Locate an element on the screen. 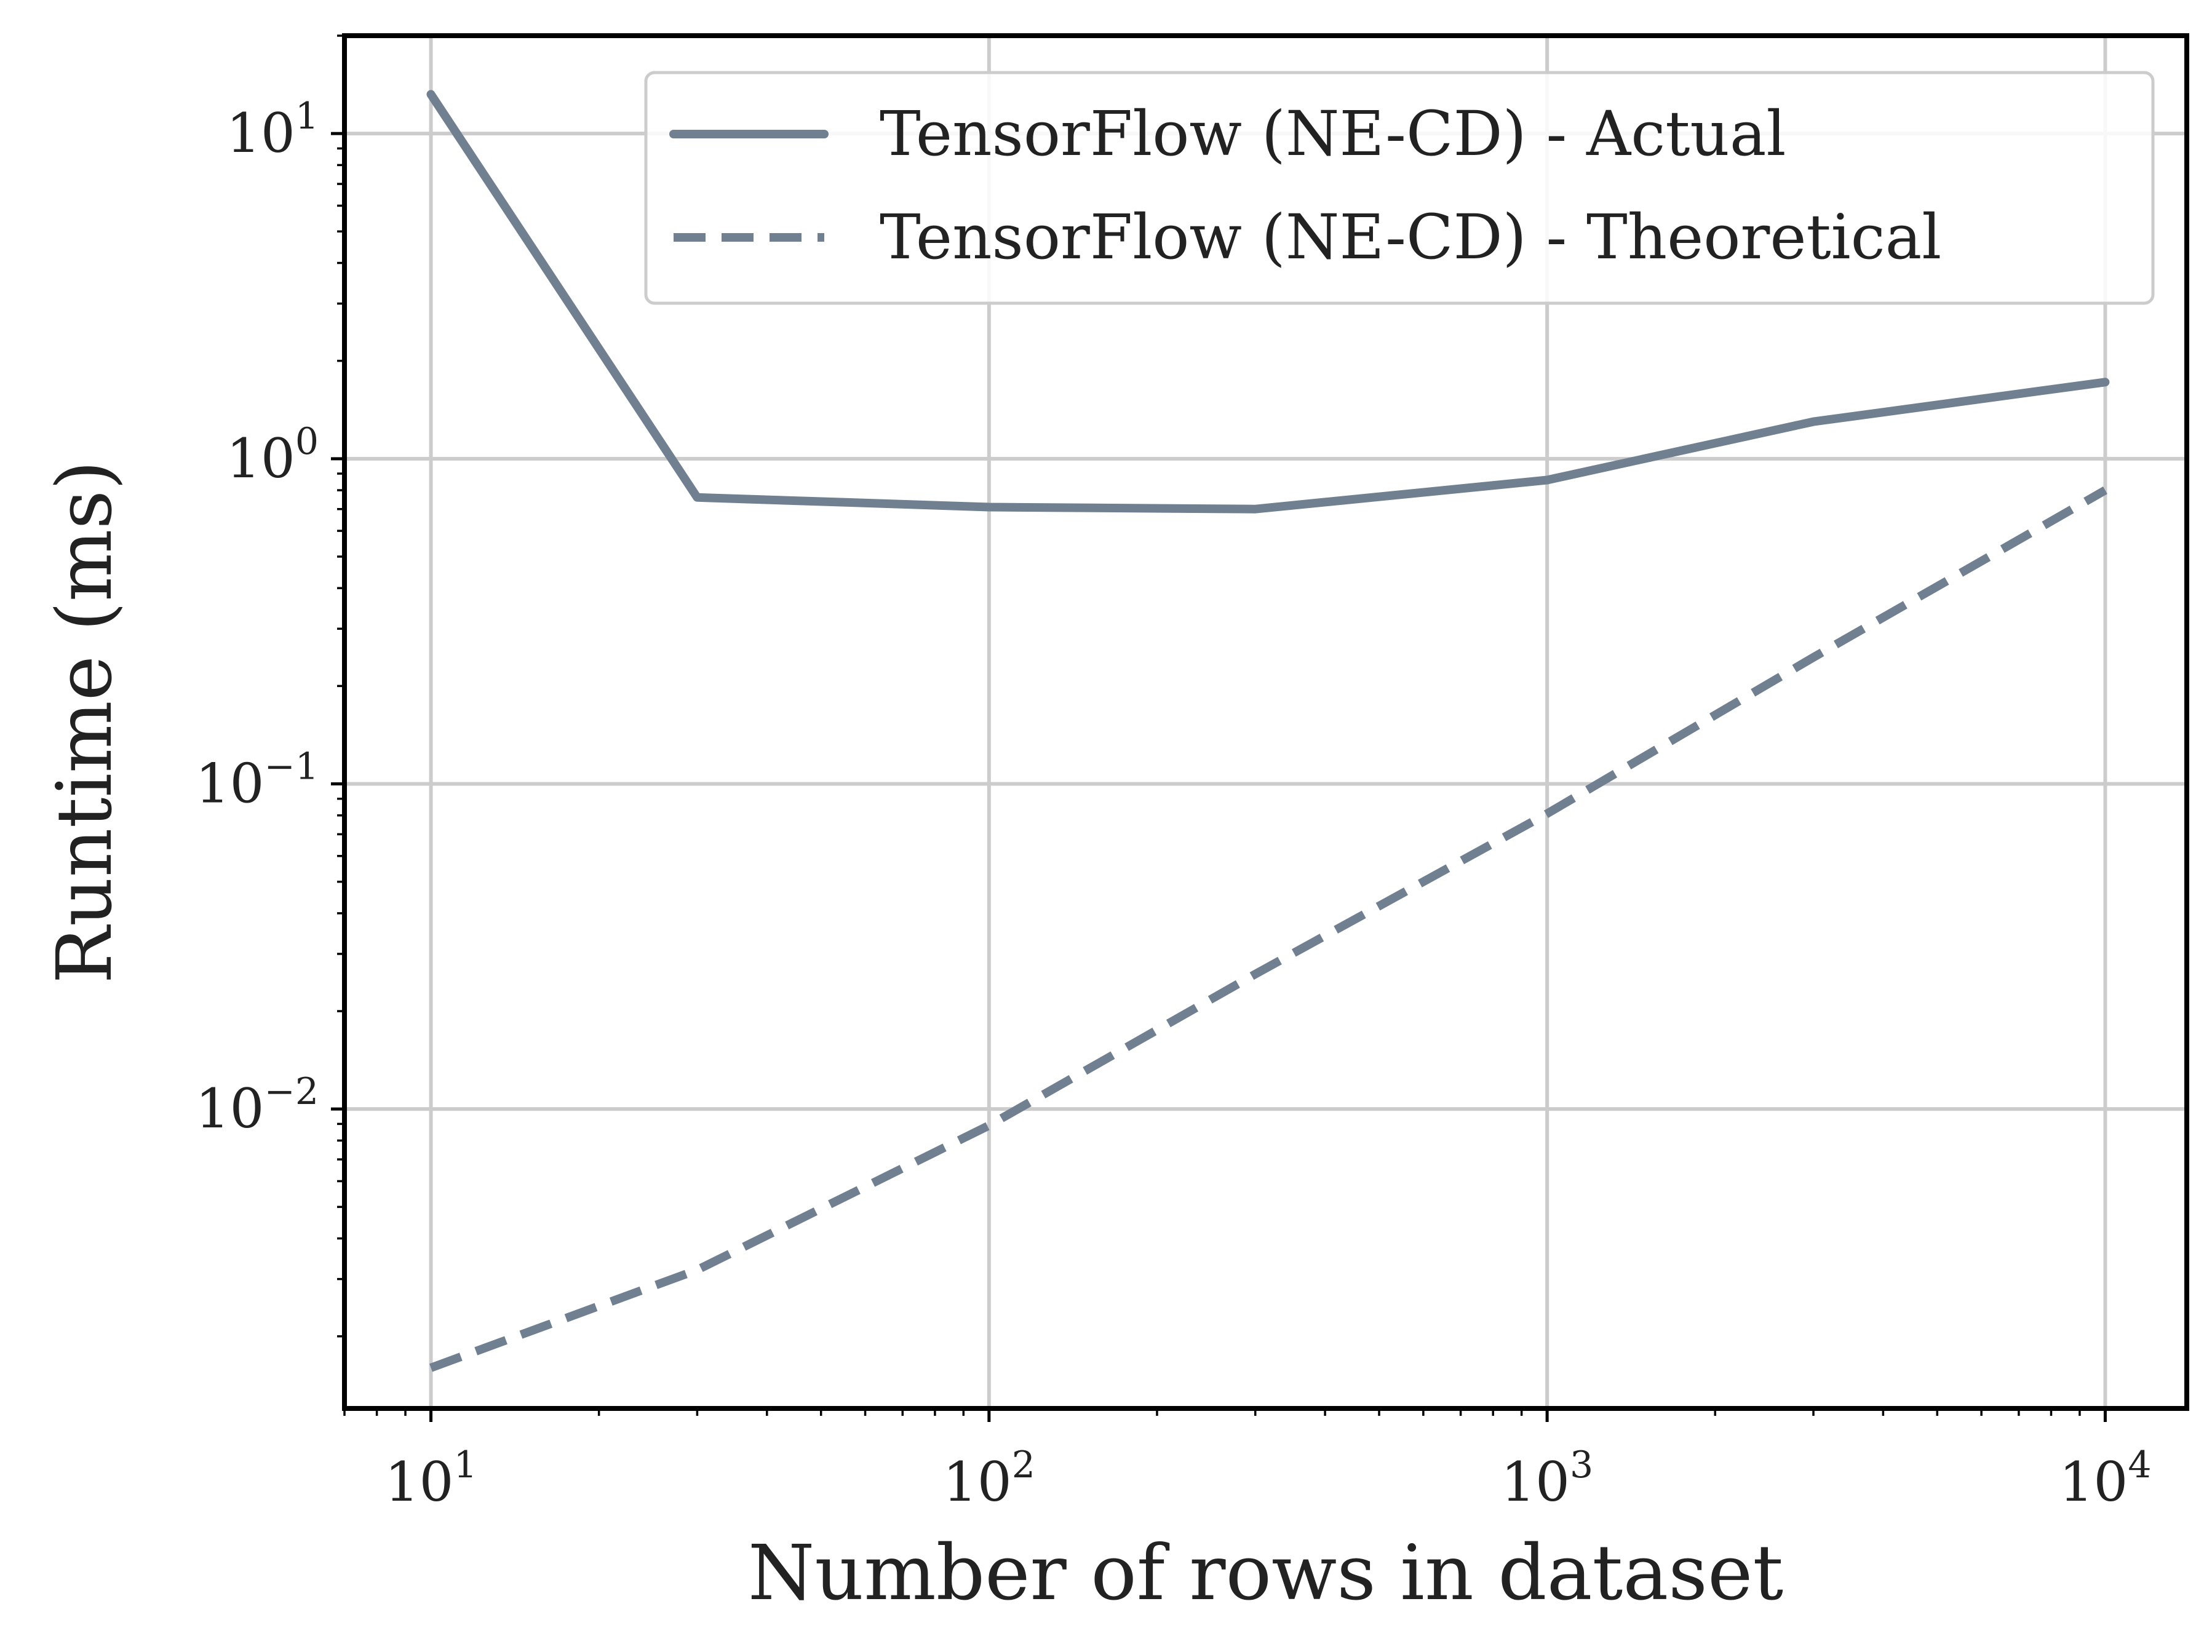  y-axis-title: Runtime (ms) is located at coordinates (85, 722).